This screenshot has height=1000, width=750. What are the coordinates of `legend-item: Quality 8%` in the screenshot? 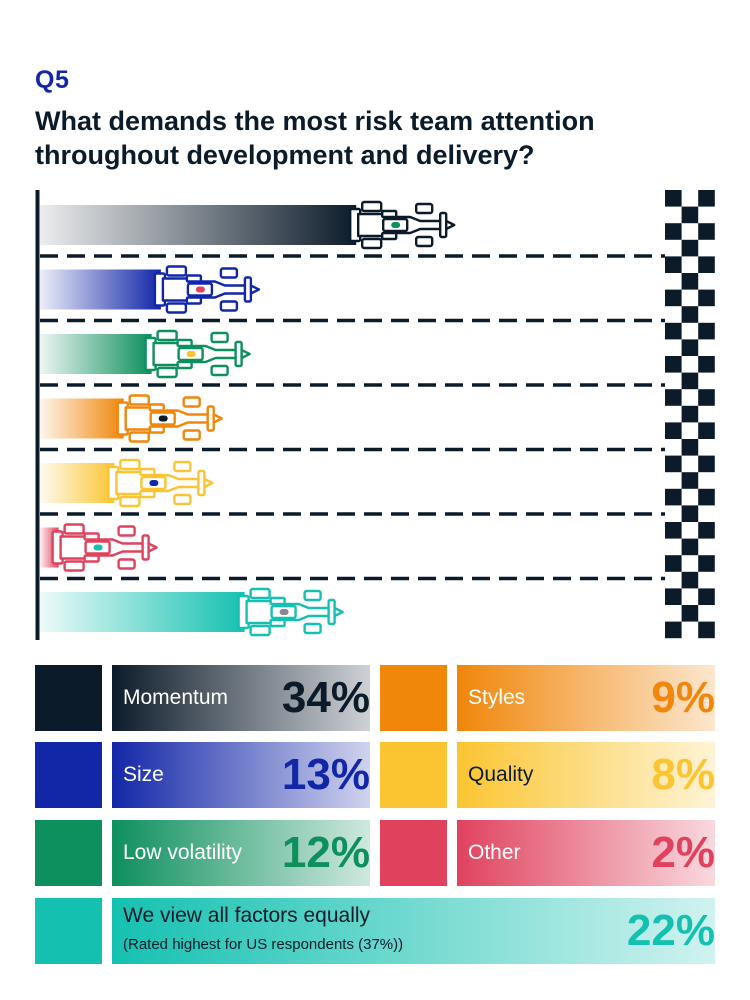 It's located at (547, 775).